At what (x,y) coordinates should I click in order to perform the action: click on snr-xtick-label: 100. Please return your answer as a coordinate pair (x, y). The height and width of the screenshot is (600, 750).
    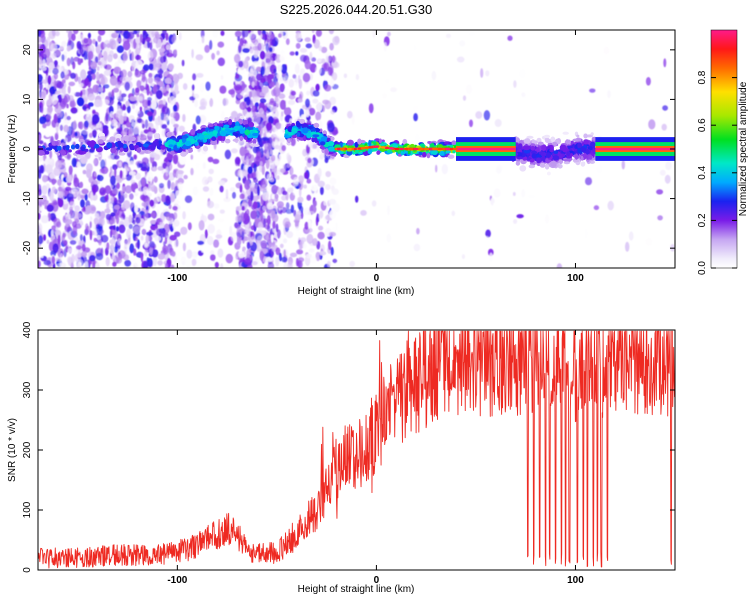
    Looking at the image, I should click on (575, 580).